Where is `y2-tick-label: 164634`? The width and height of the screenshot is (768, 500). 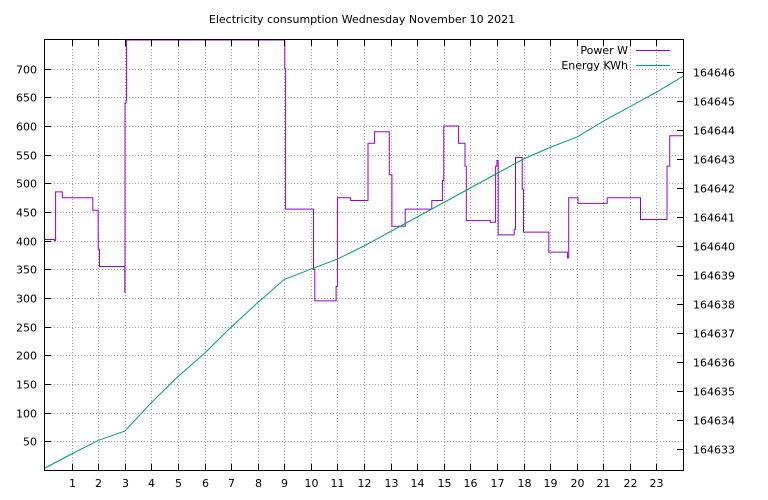 y2-tick-label: 164634 is located at coordinates (714, 421).